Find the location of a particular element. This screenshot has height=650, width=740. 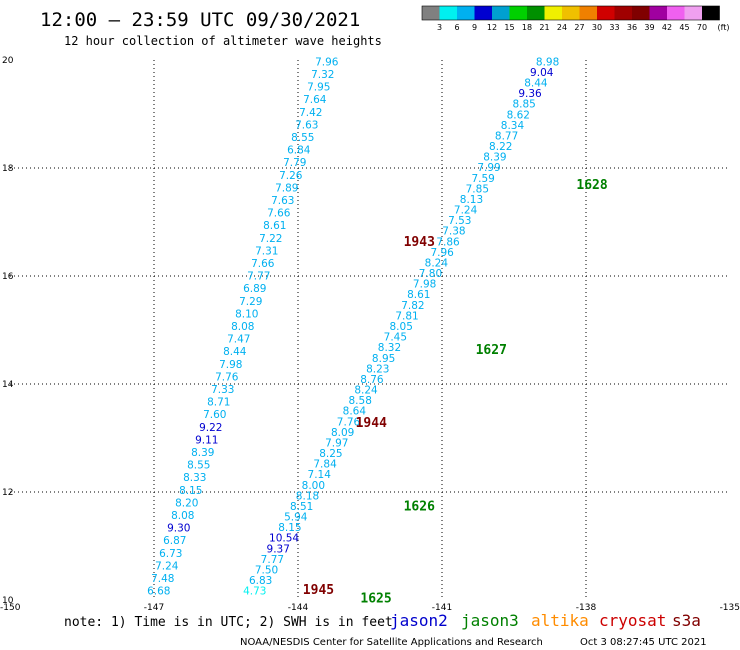

wave-height-label: 6.87 is located at coordinates (174, 541).